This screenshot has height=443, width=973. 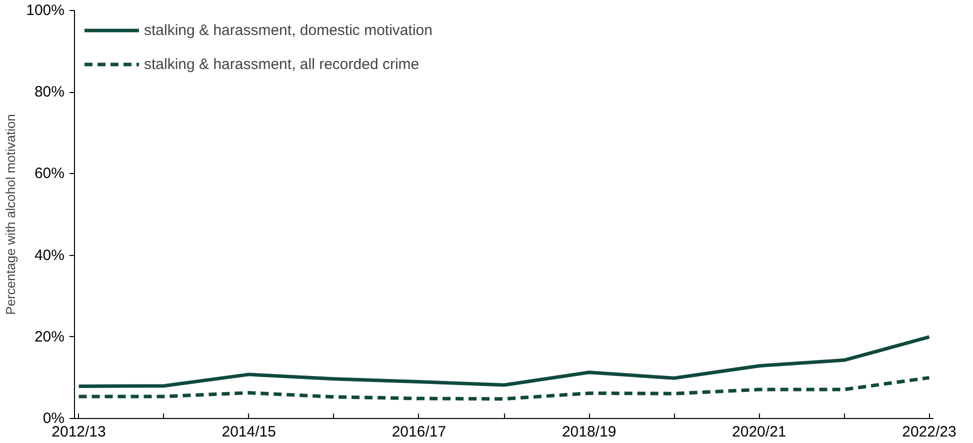 I want to click on legend-label: stalking & harassment, domestic motivation, so click(x=288, y=30).